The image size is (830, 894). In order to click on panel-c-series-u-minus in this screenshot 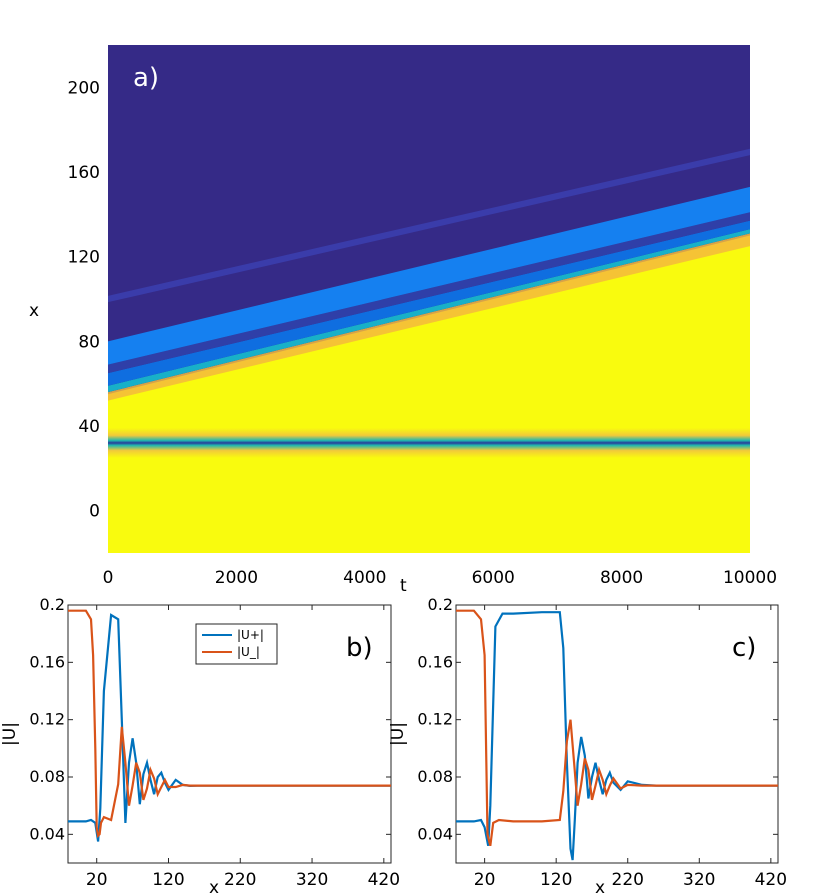, I will do `click(617, 728)`.